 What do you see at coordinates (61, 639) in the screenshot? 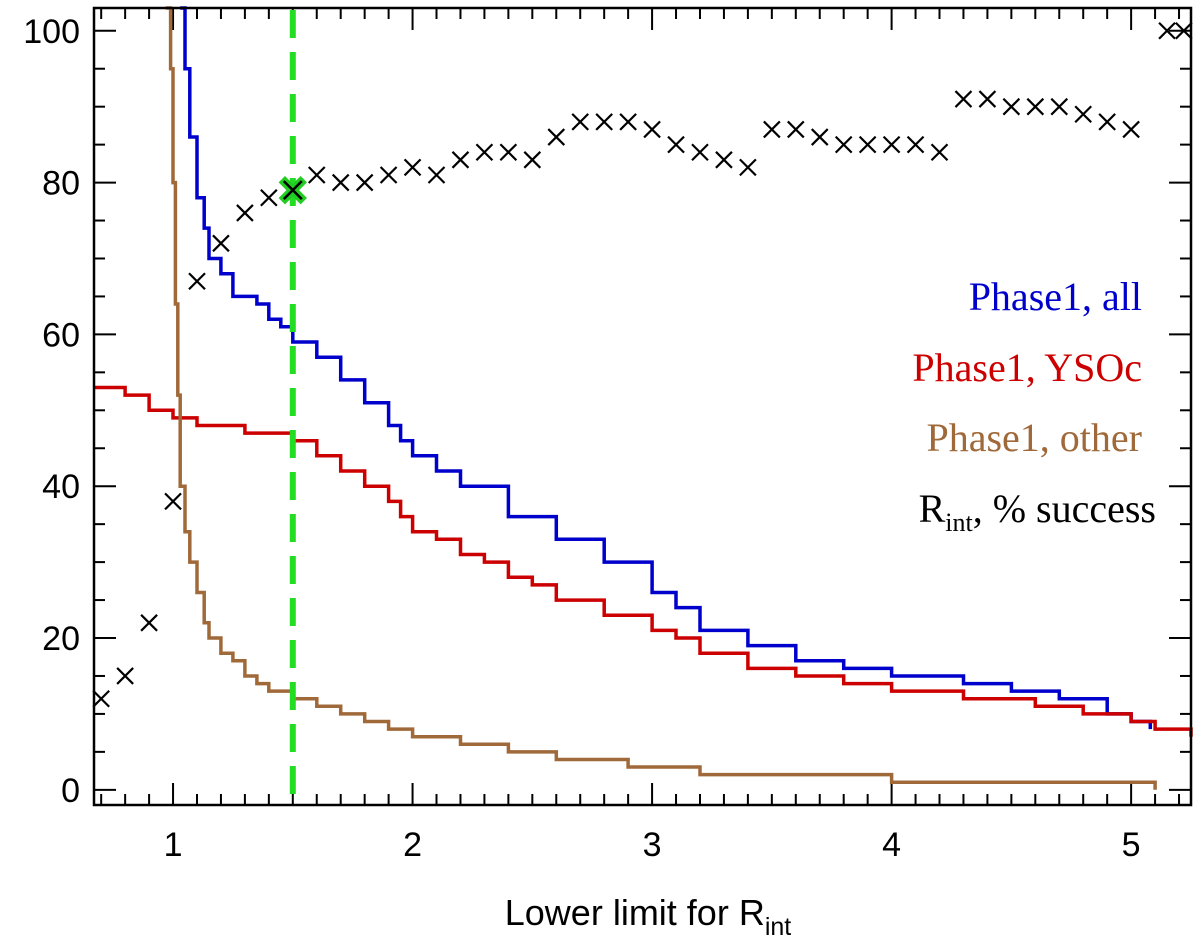
I see `y-tick-label: 20` at bounding box center [61, 639].